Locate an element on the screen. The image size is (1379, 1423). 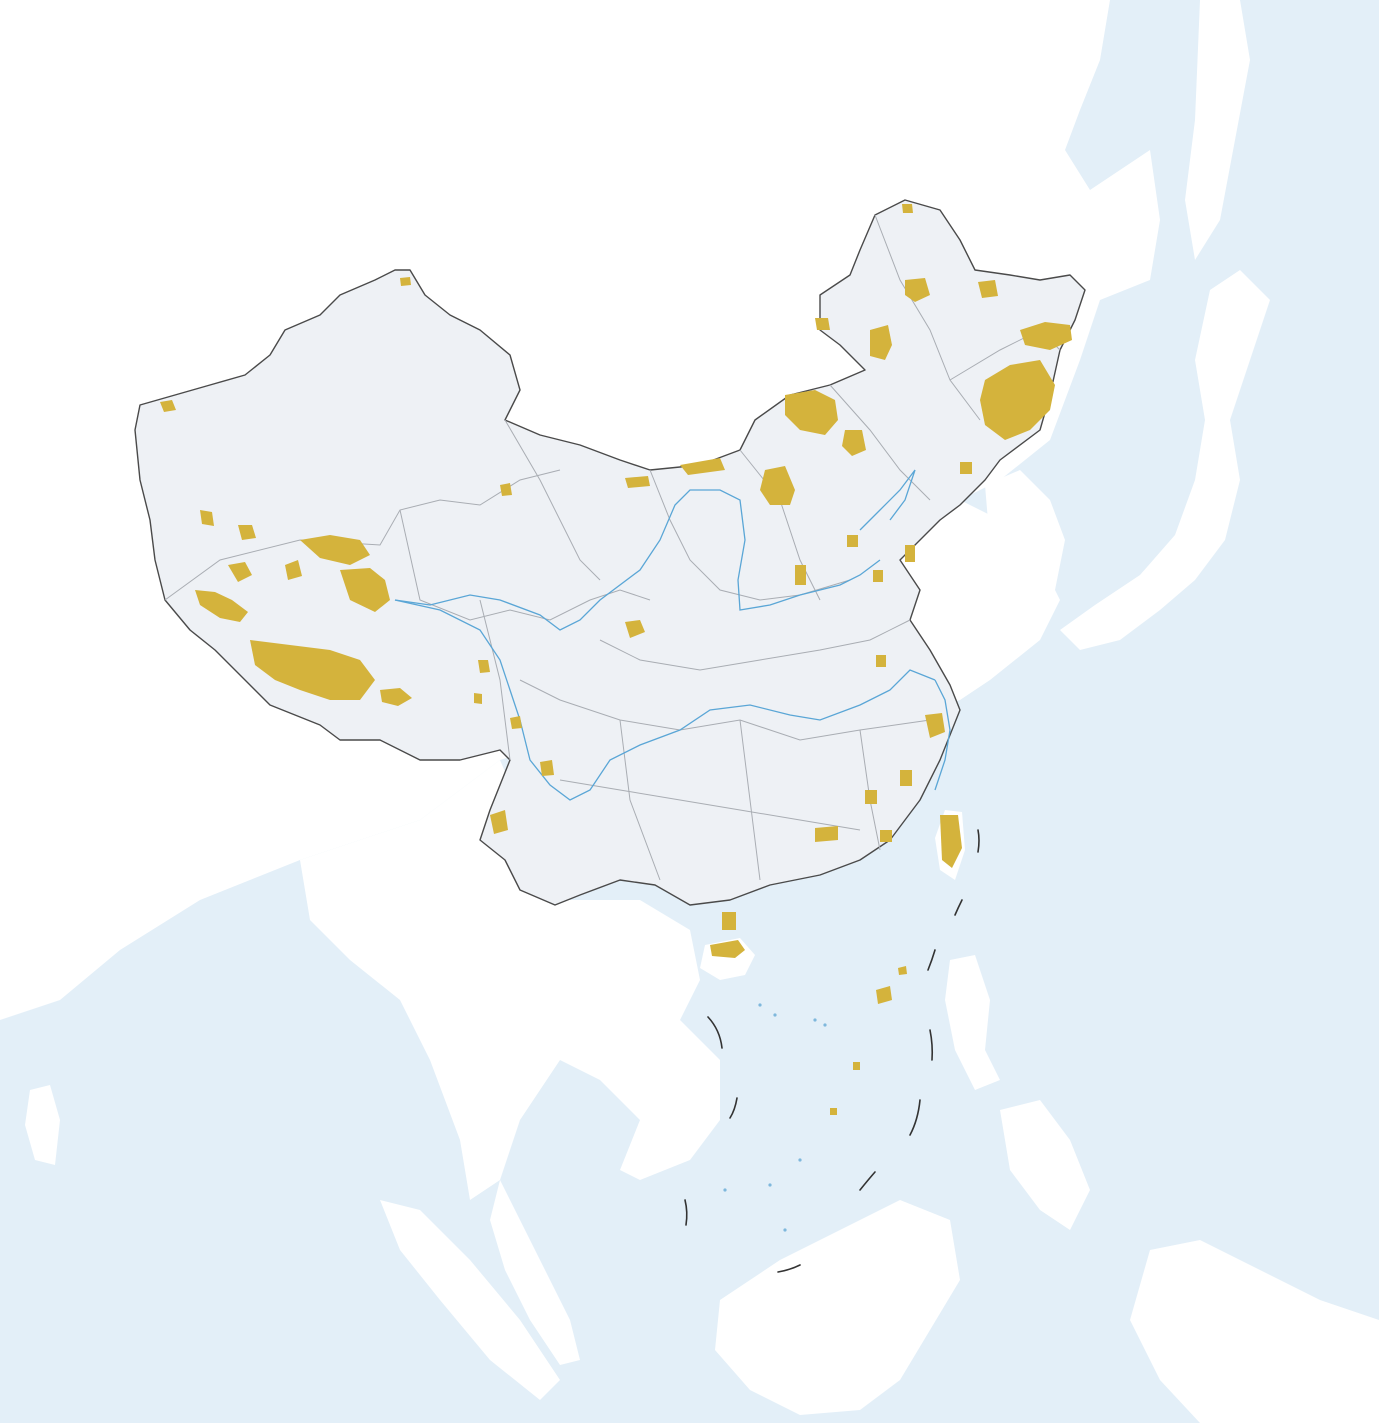
land-korea is located at coordinates (1025, 540).